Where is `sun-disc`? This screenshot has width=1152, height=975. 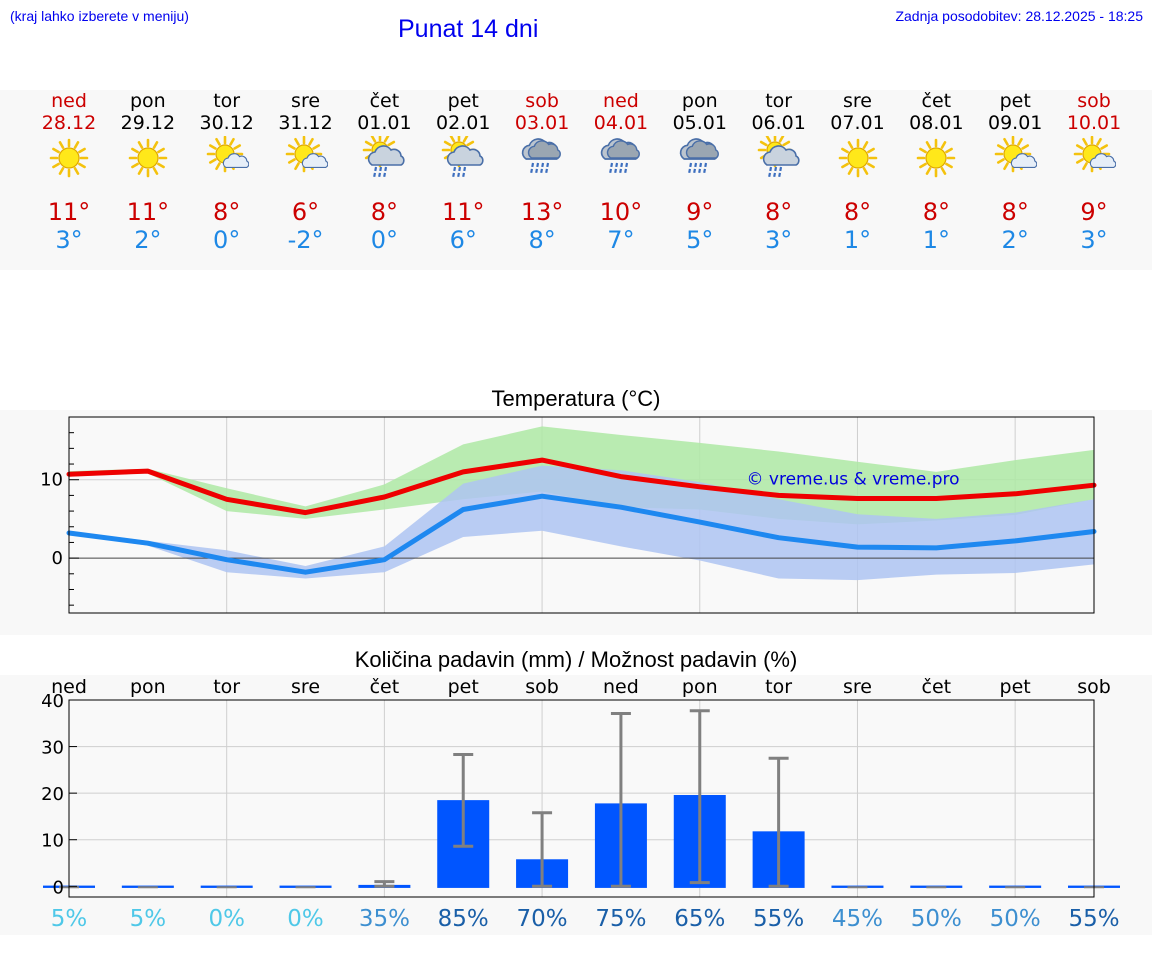 sun-disc is located at coordinates (69, 158).